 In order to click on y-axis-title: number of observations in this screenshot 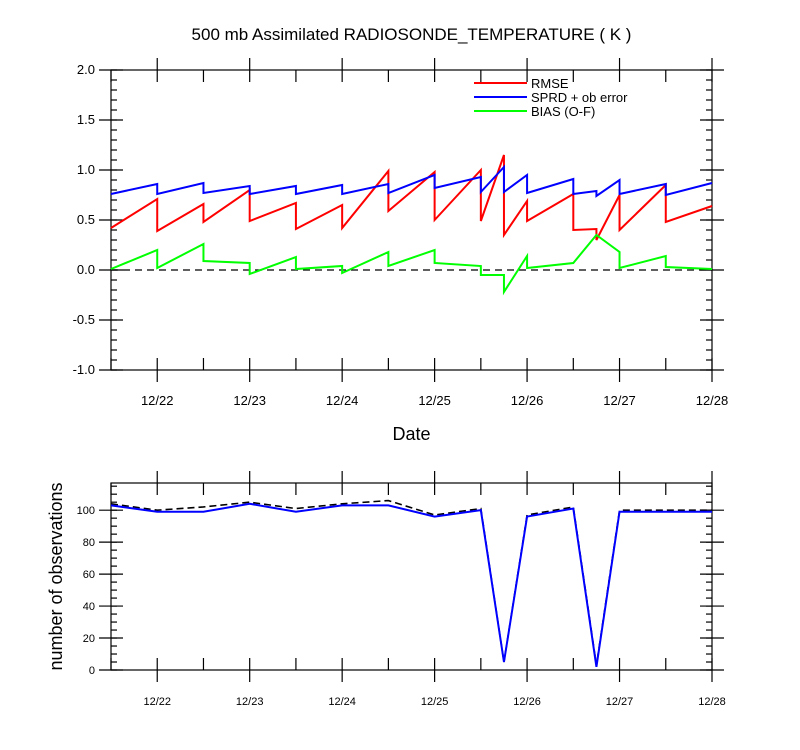, I will do `click(56, 576)`.